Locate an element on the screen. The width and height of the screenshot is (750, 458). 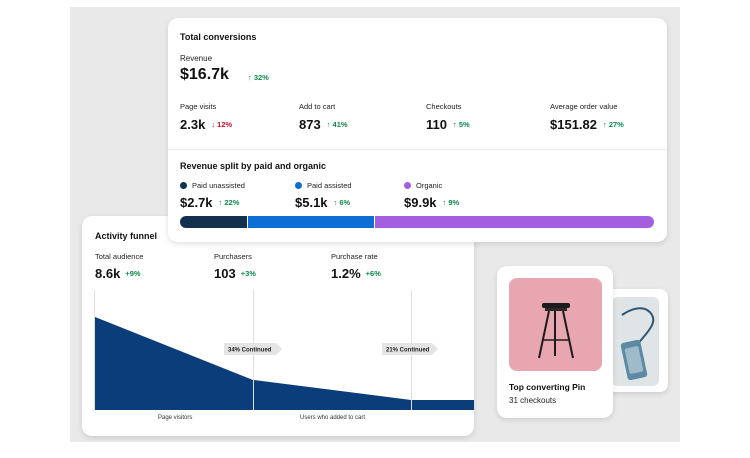
metric-delta: ↑ 5% is located at coordinates (461, 124).